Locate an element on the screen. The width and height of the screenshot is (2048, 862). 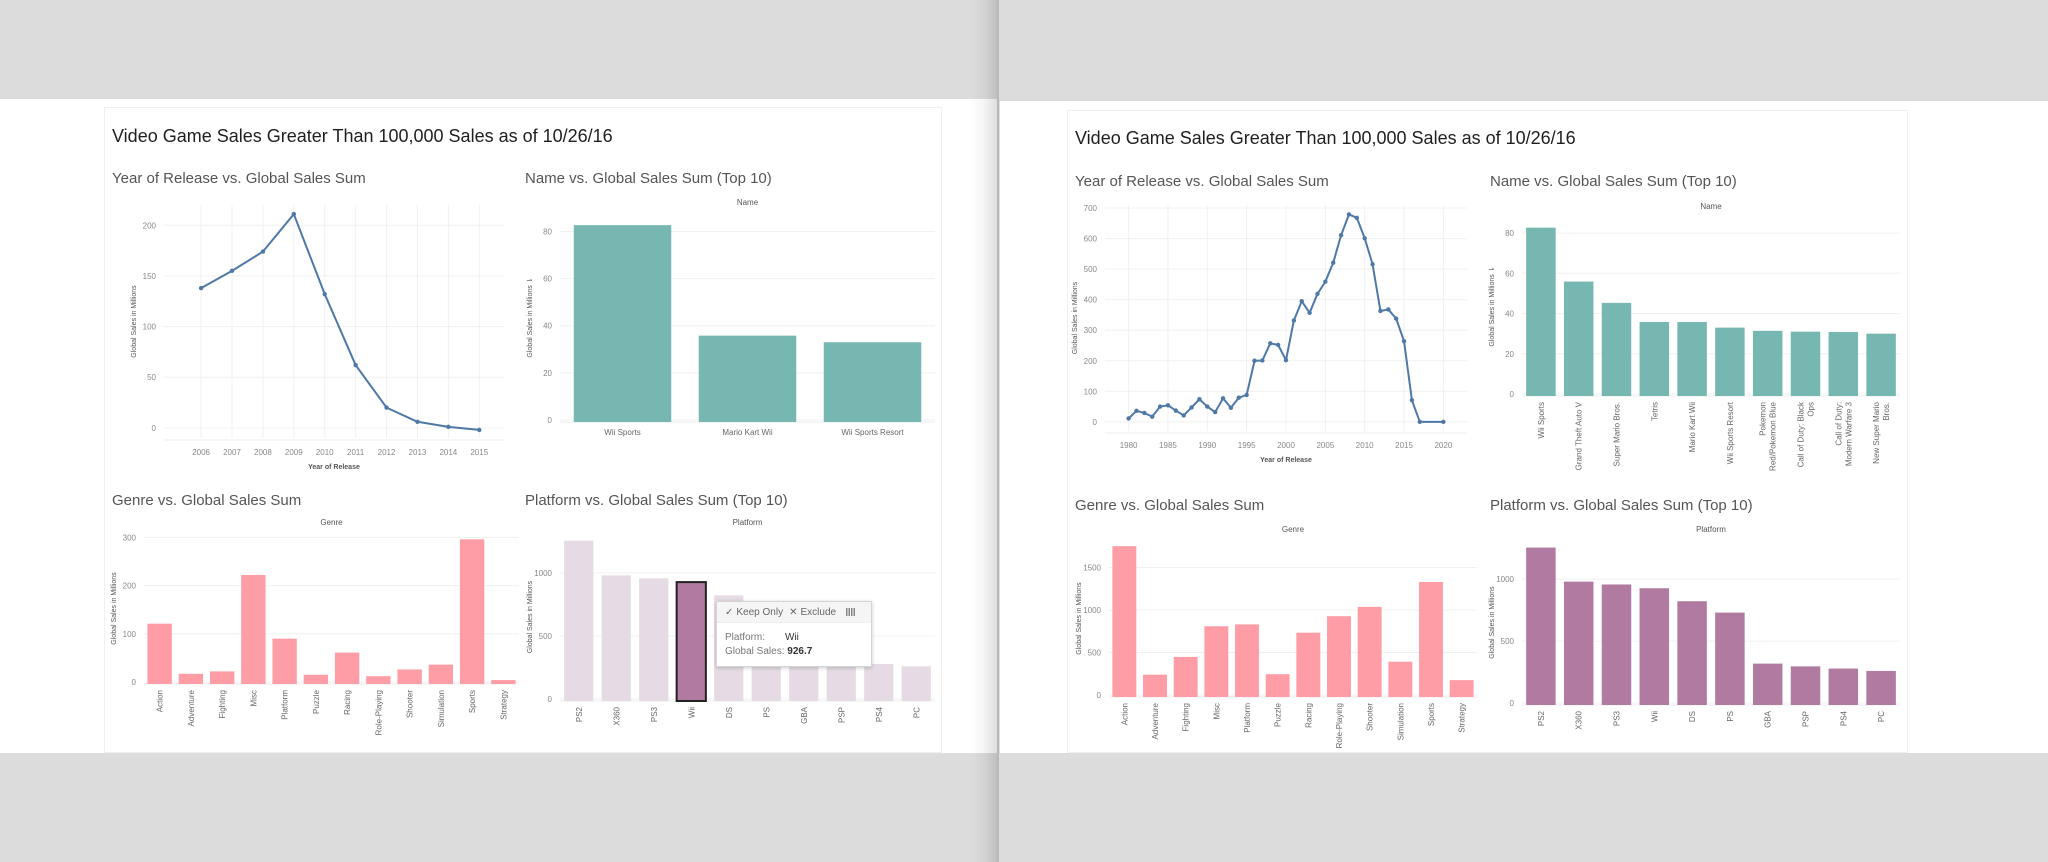
check-icon: ✓ is located at coordinates (729, 612).